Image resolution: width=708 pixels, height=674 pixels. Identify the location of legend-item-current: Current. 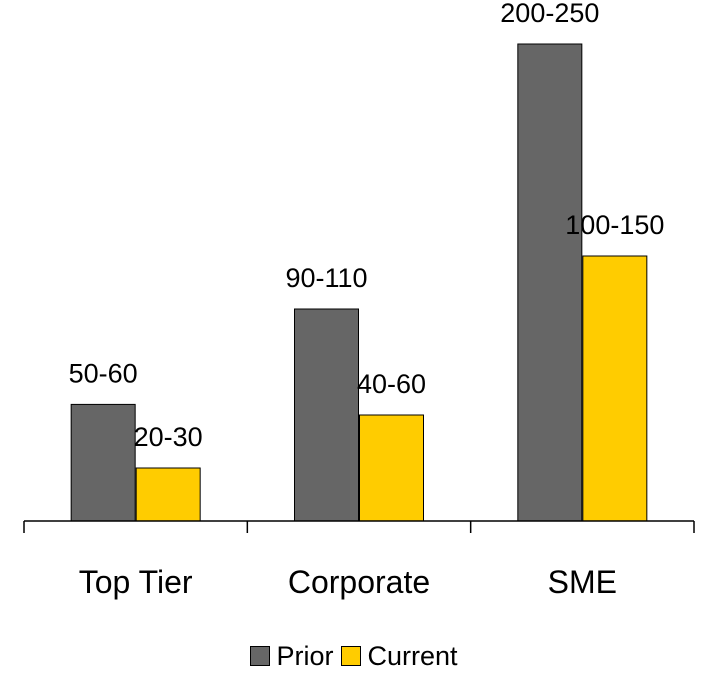
(399, 656).